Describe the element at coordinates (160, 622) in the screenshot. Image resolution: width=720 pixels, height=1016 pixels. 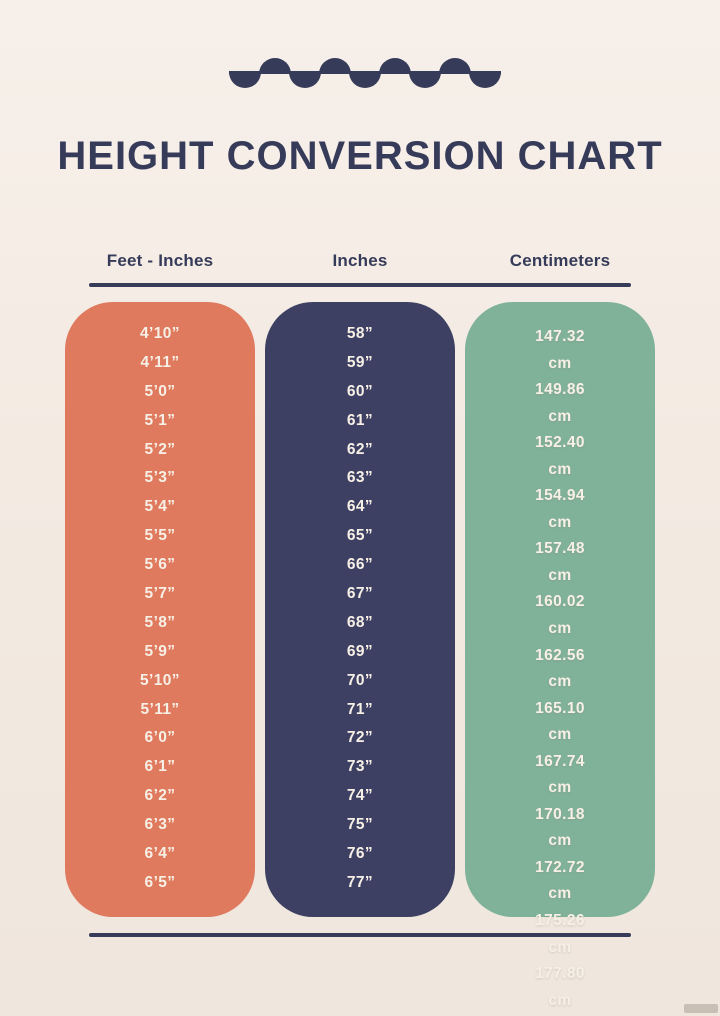
I see `value-cell: 5’8”` at that location.